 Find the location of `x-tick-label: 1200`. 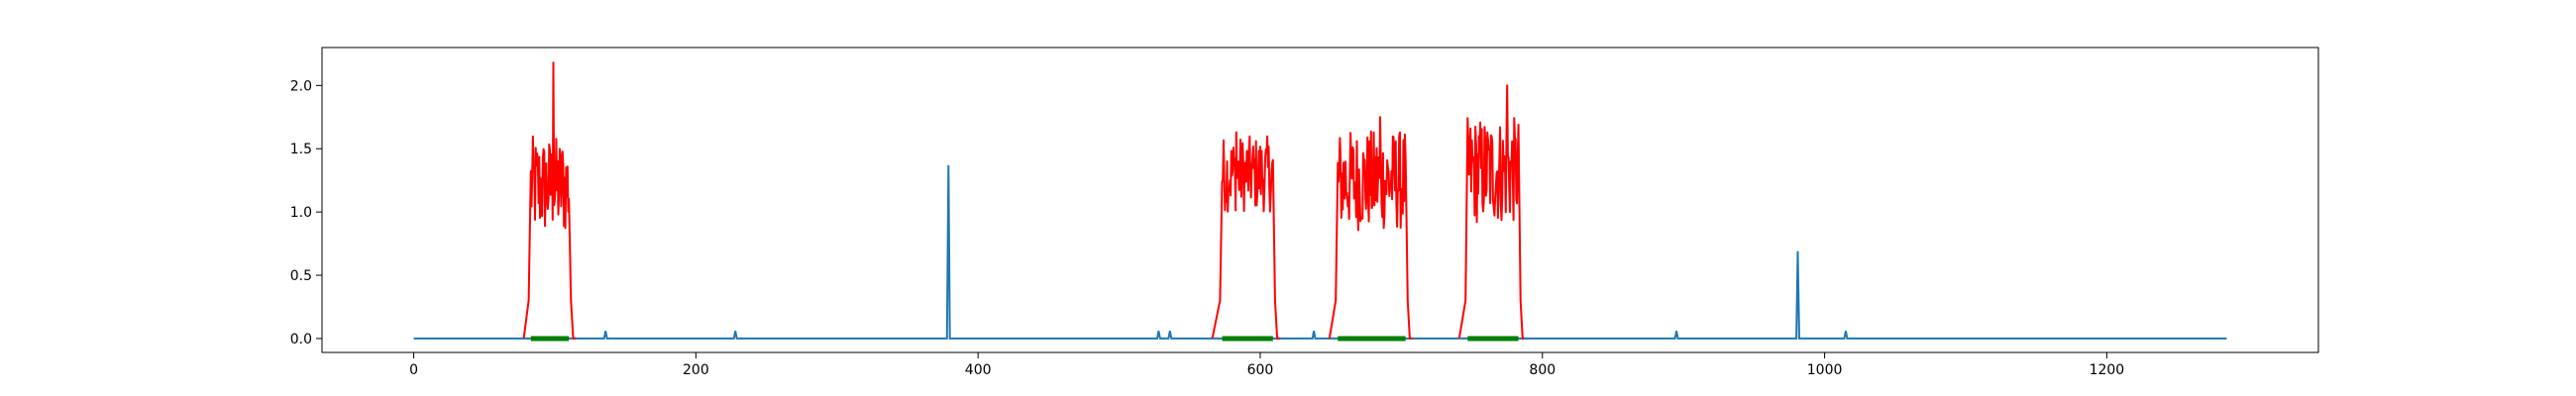

x-tick-label: 1200 is located at coordinates (2107, 370).